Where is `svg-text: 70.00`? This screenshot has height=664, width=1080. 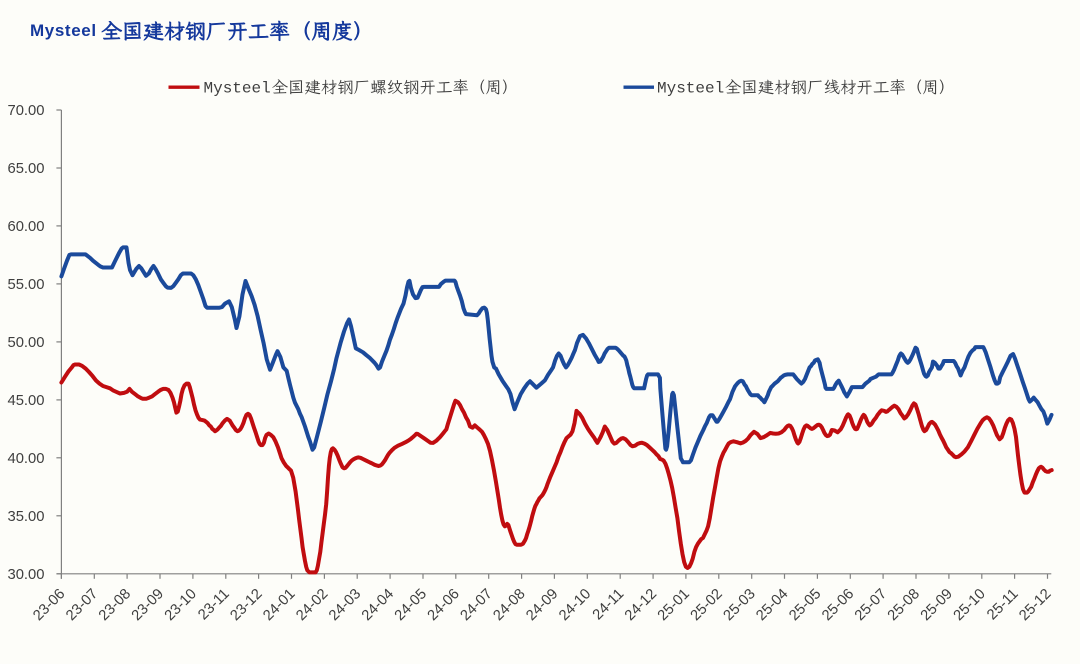 svg-text: 70.00 is located at coordinates (25, 111).